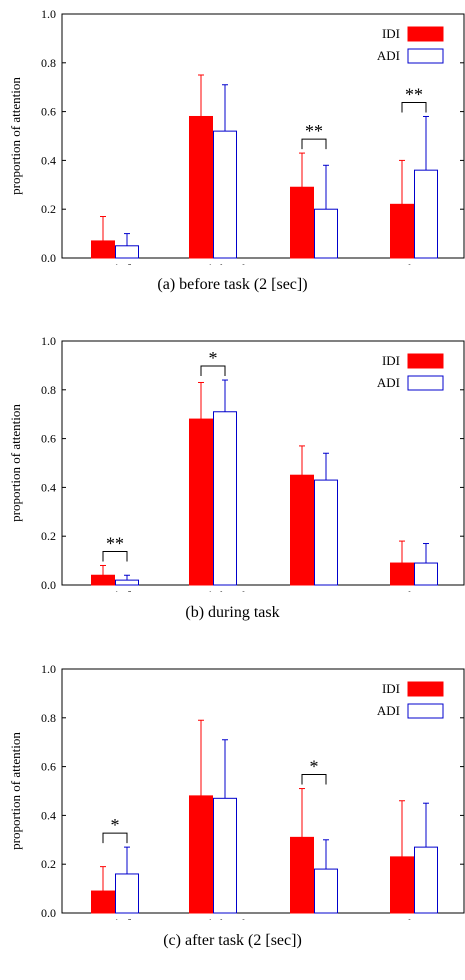  What do you see at coordinates (232, 612) in the screenshot?
I see `caption-b: (b) during task` at bounding box center [232, 612].